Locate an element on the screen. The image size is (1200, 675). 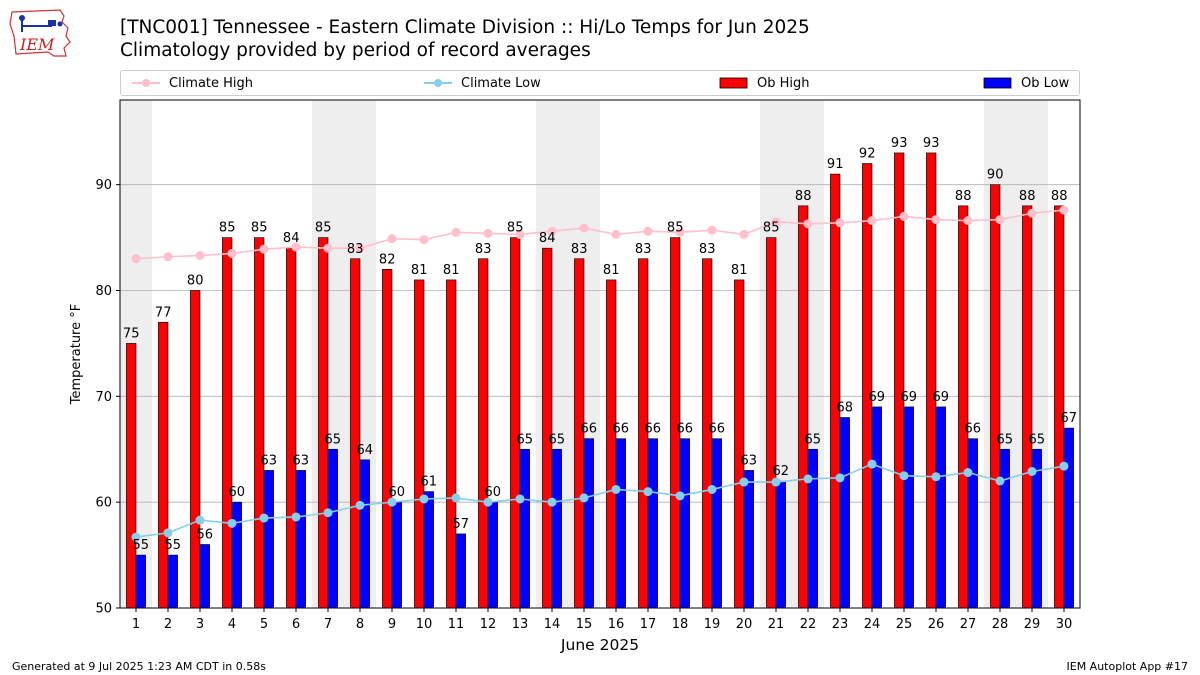
x-tick-label: 10 is located at coordinates (424, 624).